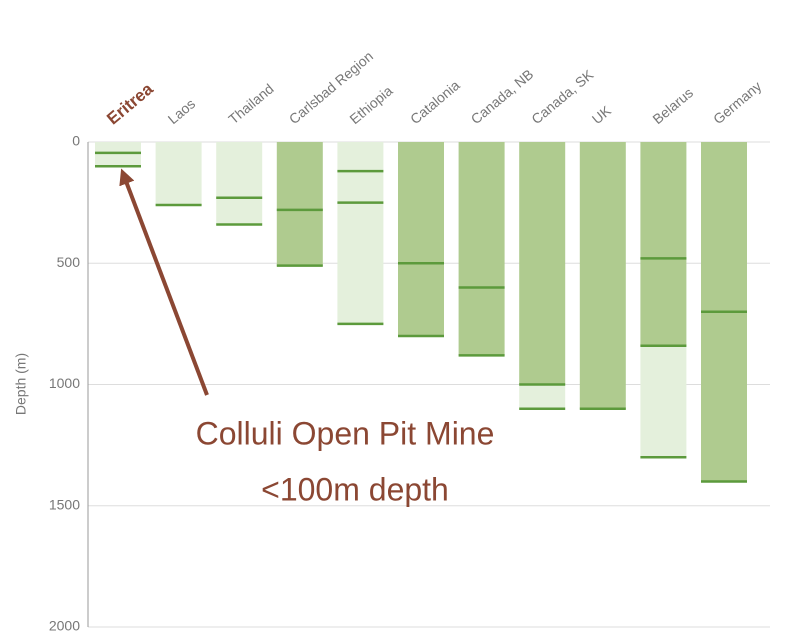 The image size is (789, 640). What do you see at coordinates (164, 282) in the screenshot?
I see `annotation-arrow` at bounding box center [164, 282].